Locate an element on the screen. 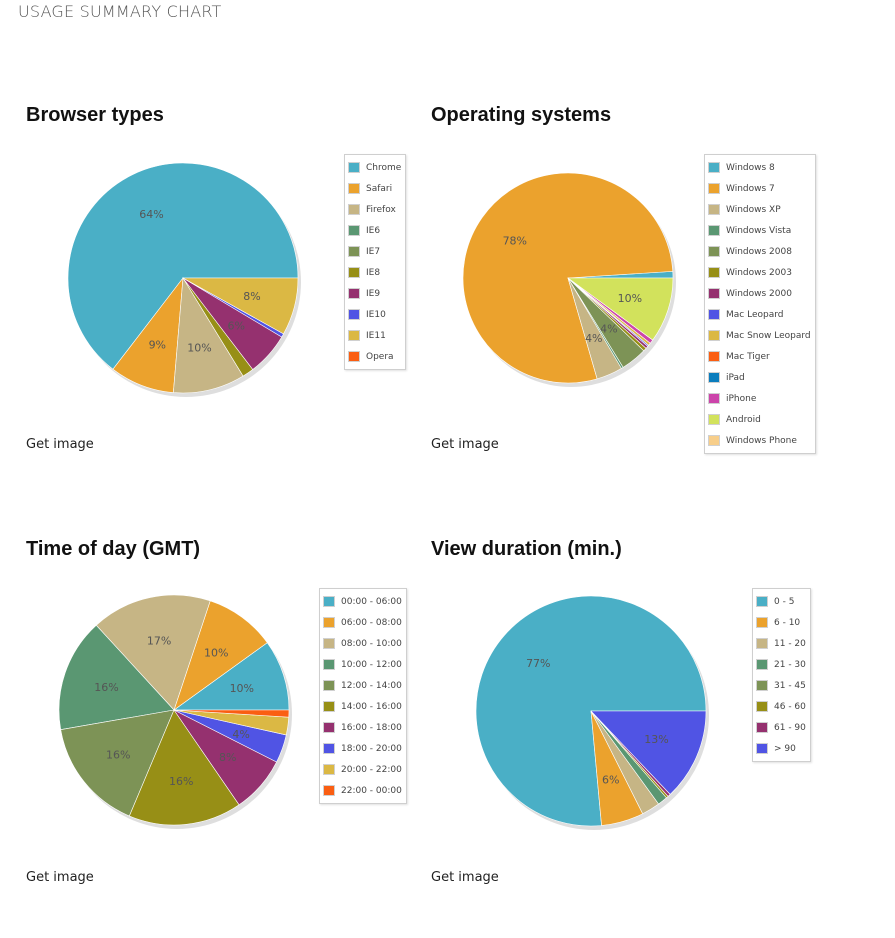  pie-slice-ie11 is located at coordinates (240, 306).